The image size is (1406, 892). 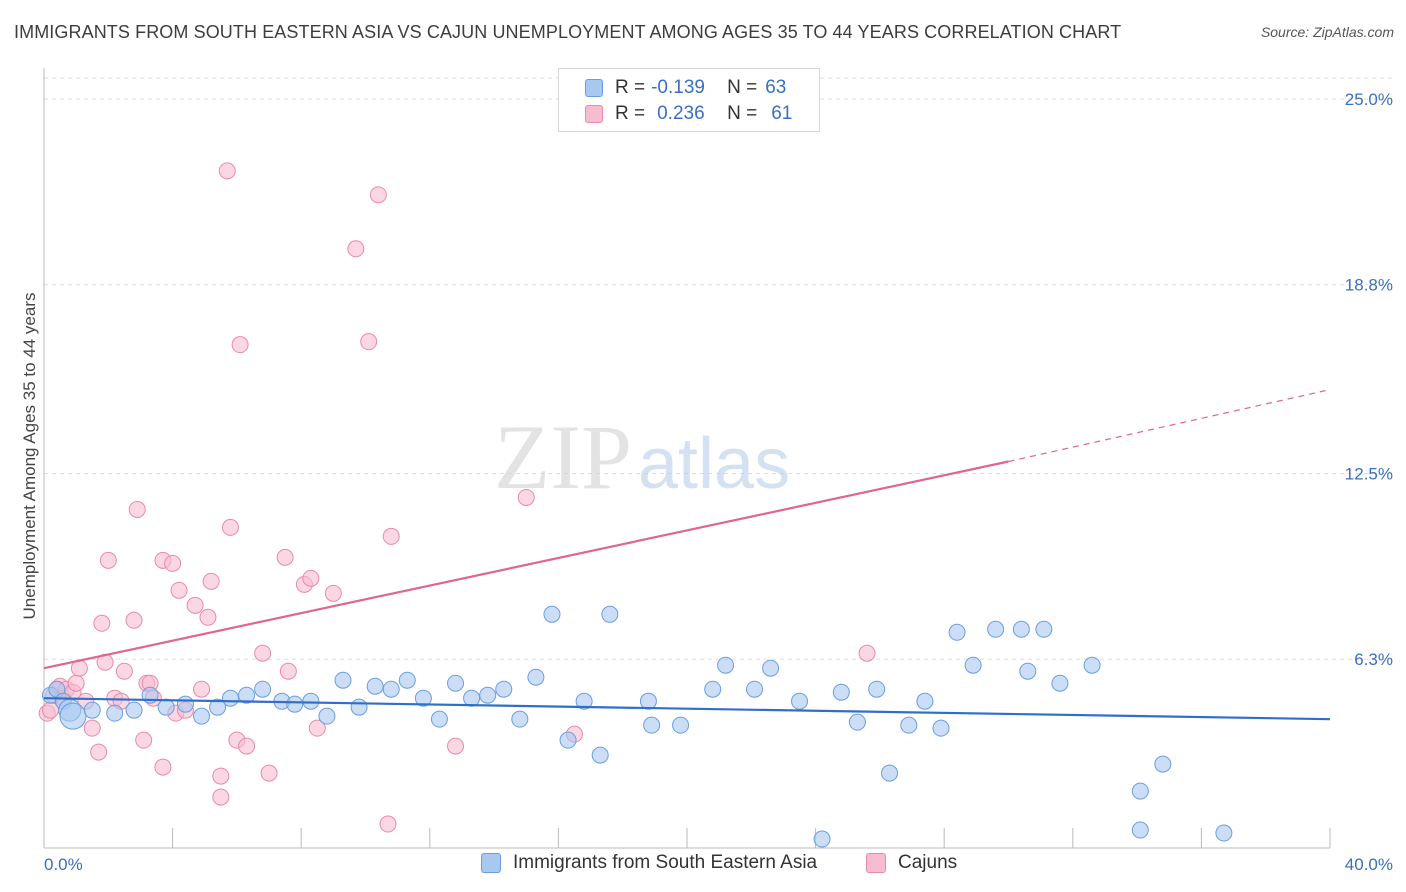 I want to click on trend-line-cajuns-extension, so click(x=1169, y=426).